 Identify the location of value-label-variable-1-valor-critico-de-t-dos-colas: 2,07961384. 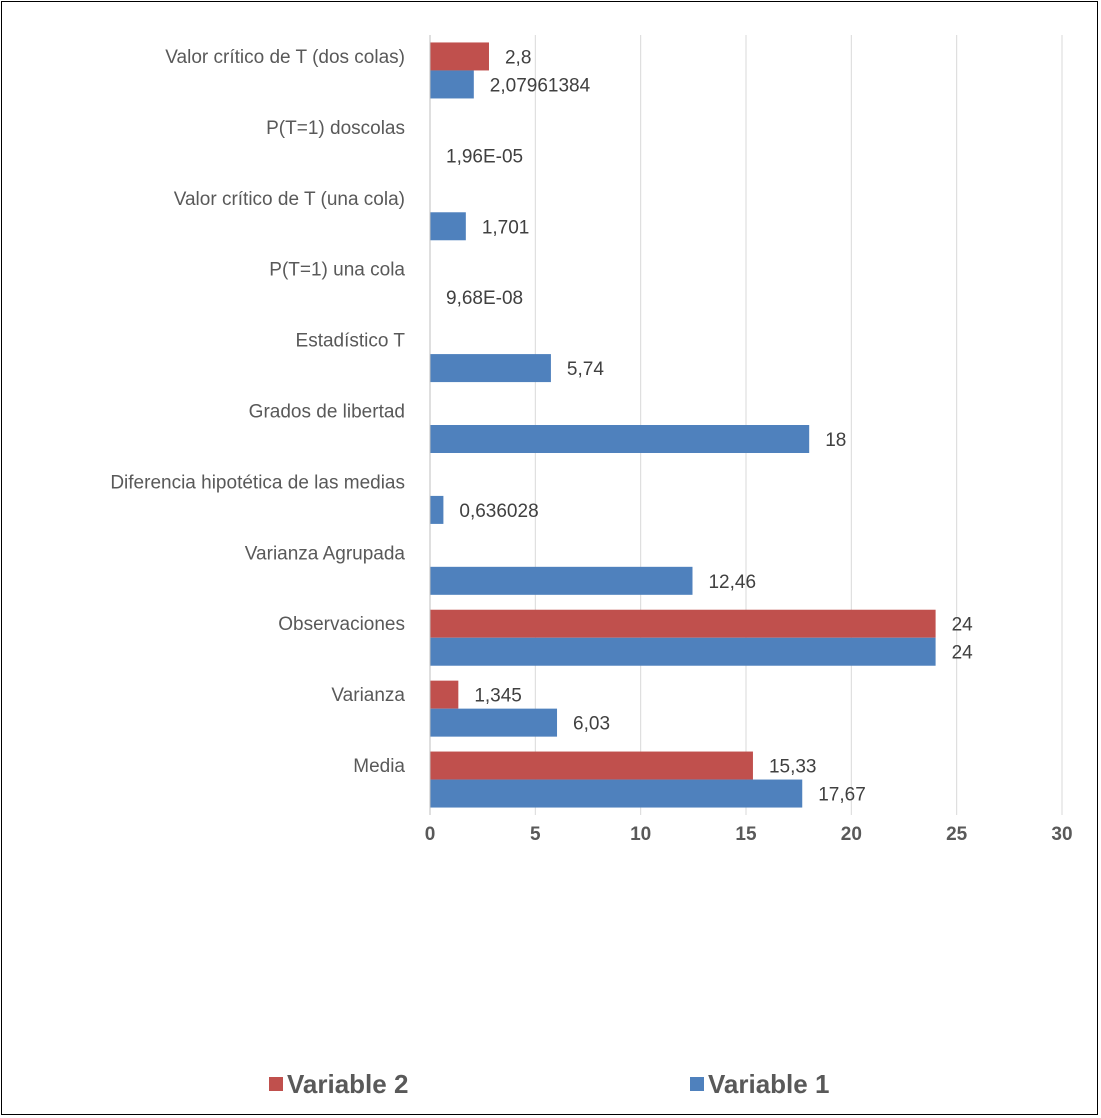
(540, 85).